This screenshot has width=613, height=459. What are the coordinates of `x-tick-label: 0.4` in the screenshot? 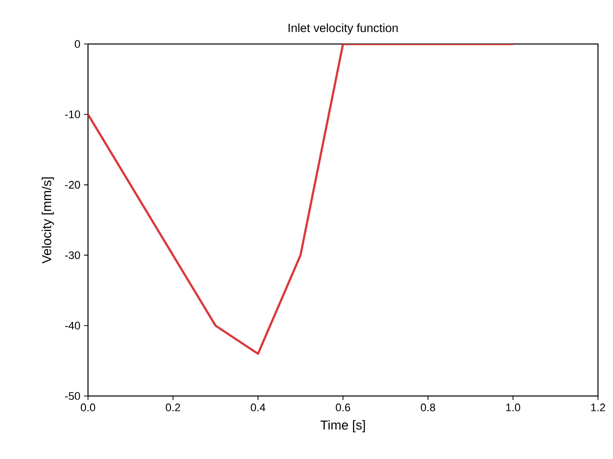 It's located at (258, 408).